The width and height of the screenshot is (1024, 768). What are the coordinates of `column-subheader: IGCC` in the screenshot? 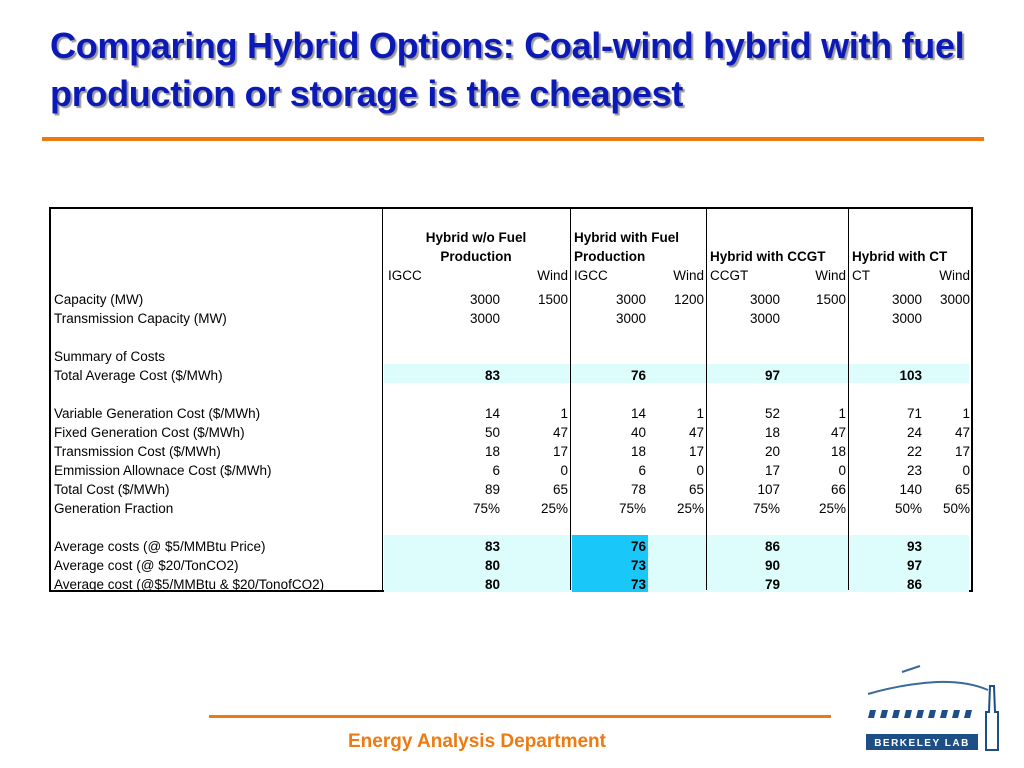 It's located at (405, 275).